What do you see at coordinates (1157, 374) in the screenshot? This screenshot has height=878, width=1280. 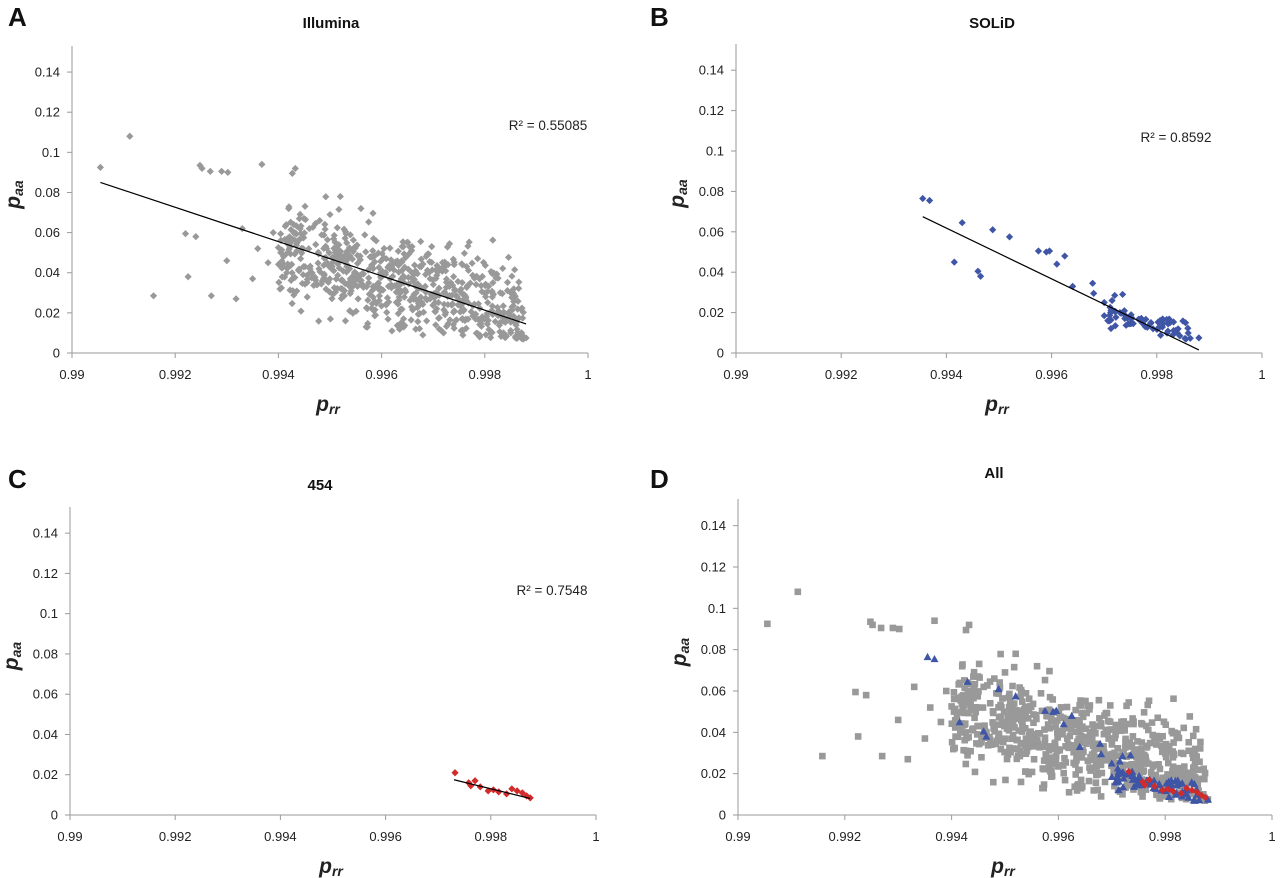 I see `x-tick-label: 0.998` at bounding box center [1157, 374].